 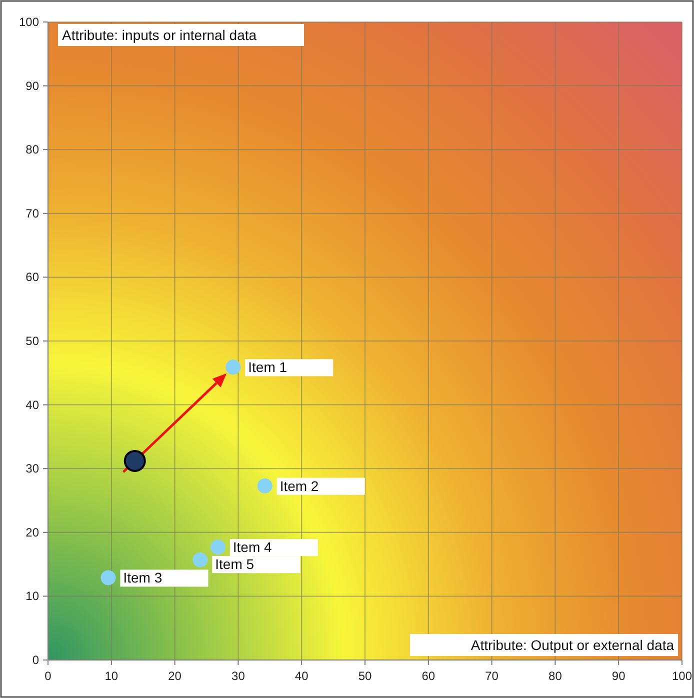 I want to click on x-tick-label: 90, so click(x=619, y=676).